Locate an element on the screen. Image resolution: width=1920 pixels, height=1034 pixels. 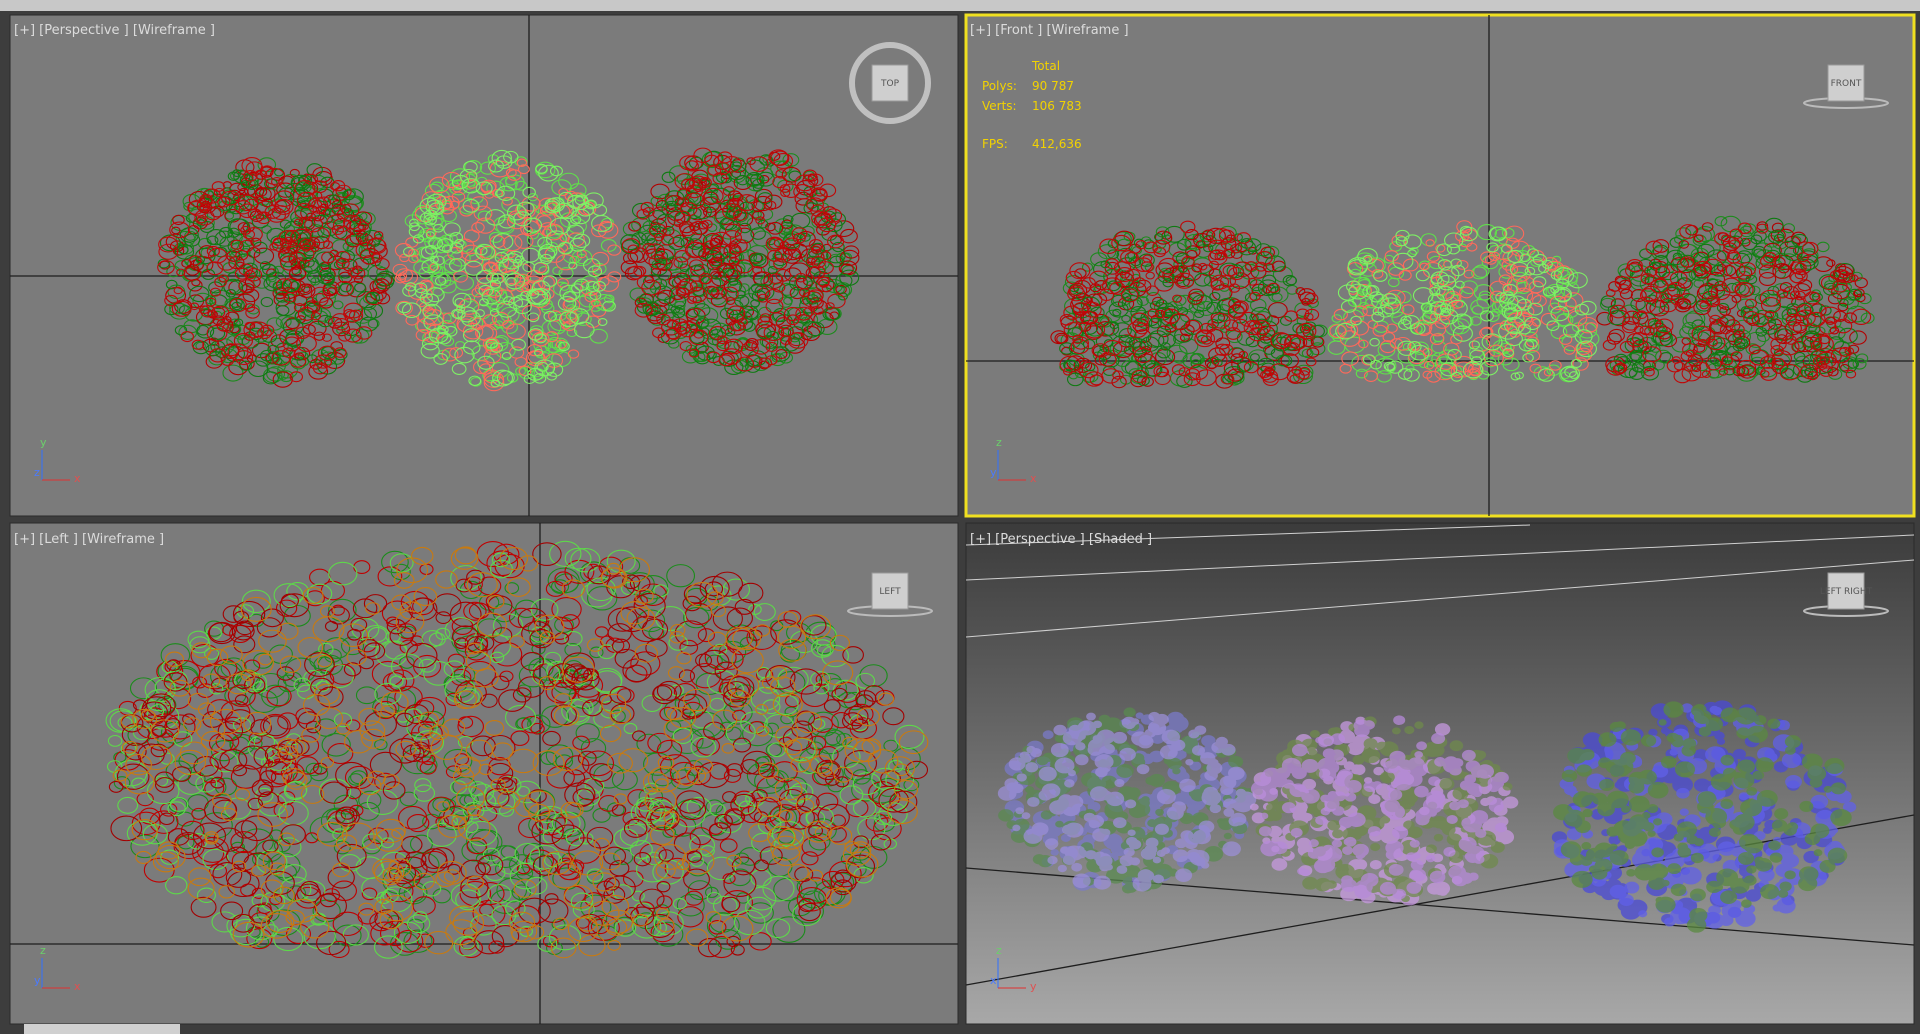
stats-header: Total is located at coordinates (1045, 66).